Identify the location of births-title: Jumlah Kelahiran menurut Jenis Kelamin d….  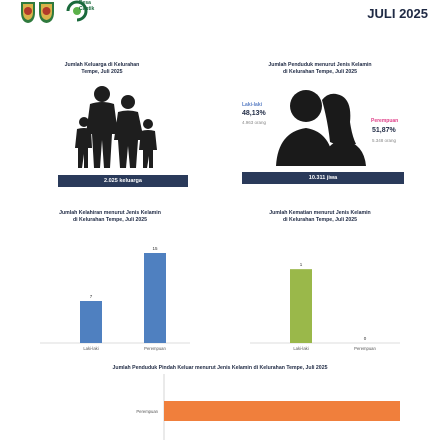
(110, 217).